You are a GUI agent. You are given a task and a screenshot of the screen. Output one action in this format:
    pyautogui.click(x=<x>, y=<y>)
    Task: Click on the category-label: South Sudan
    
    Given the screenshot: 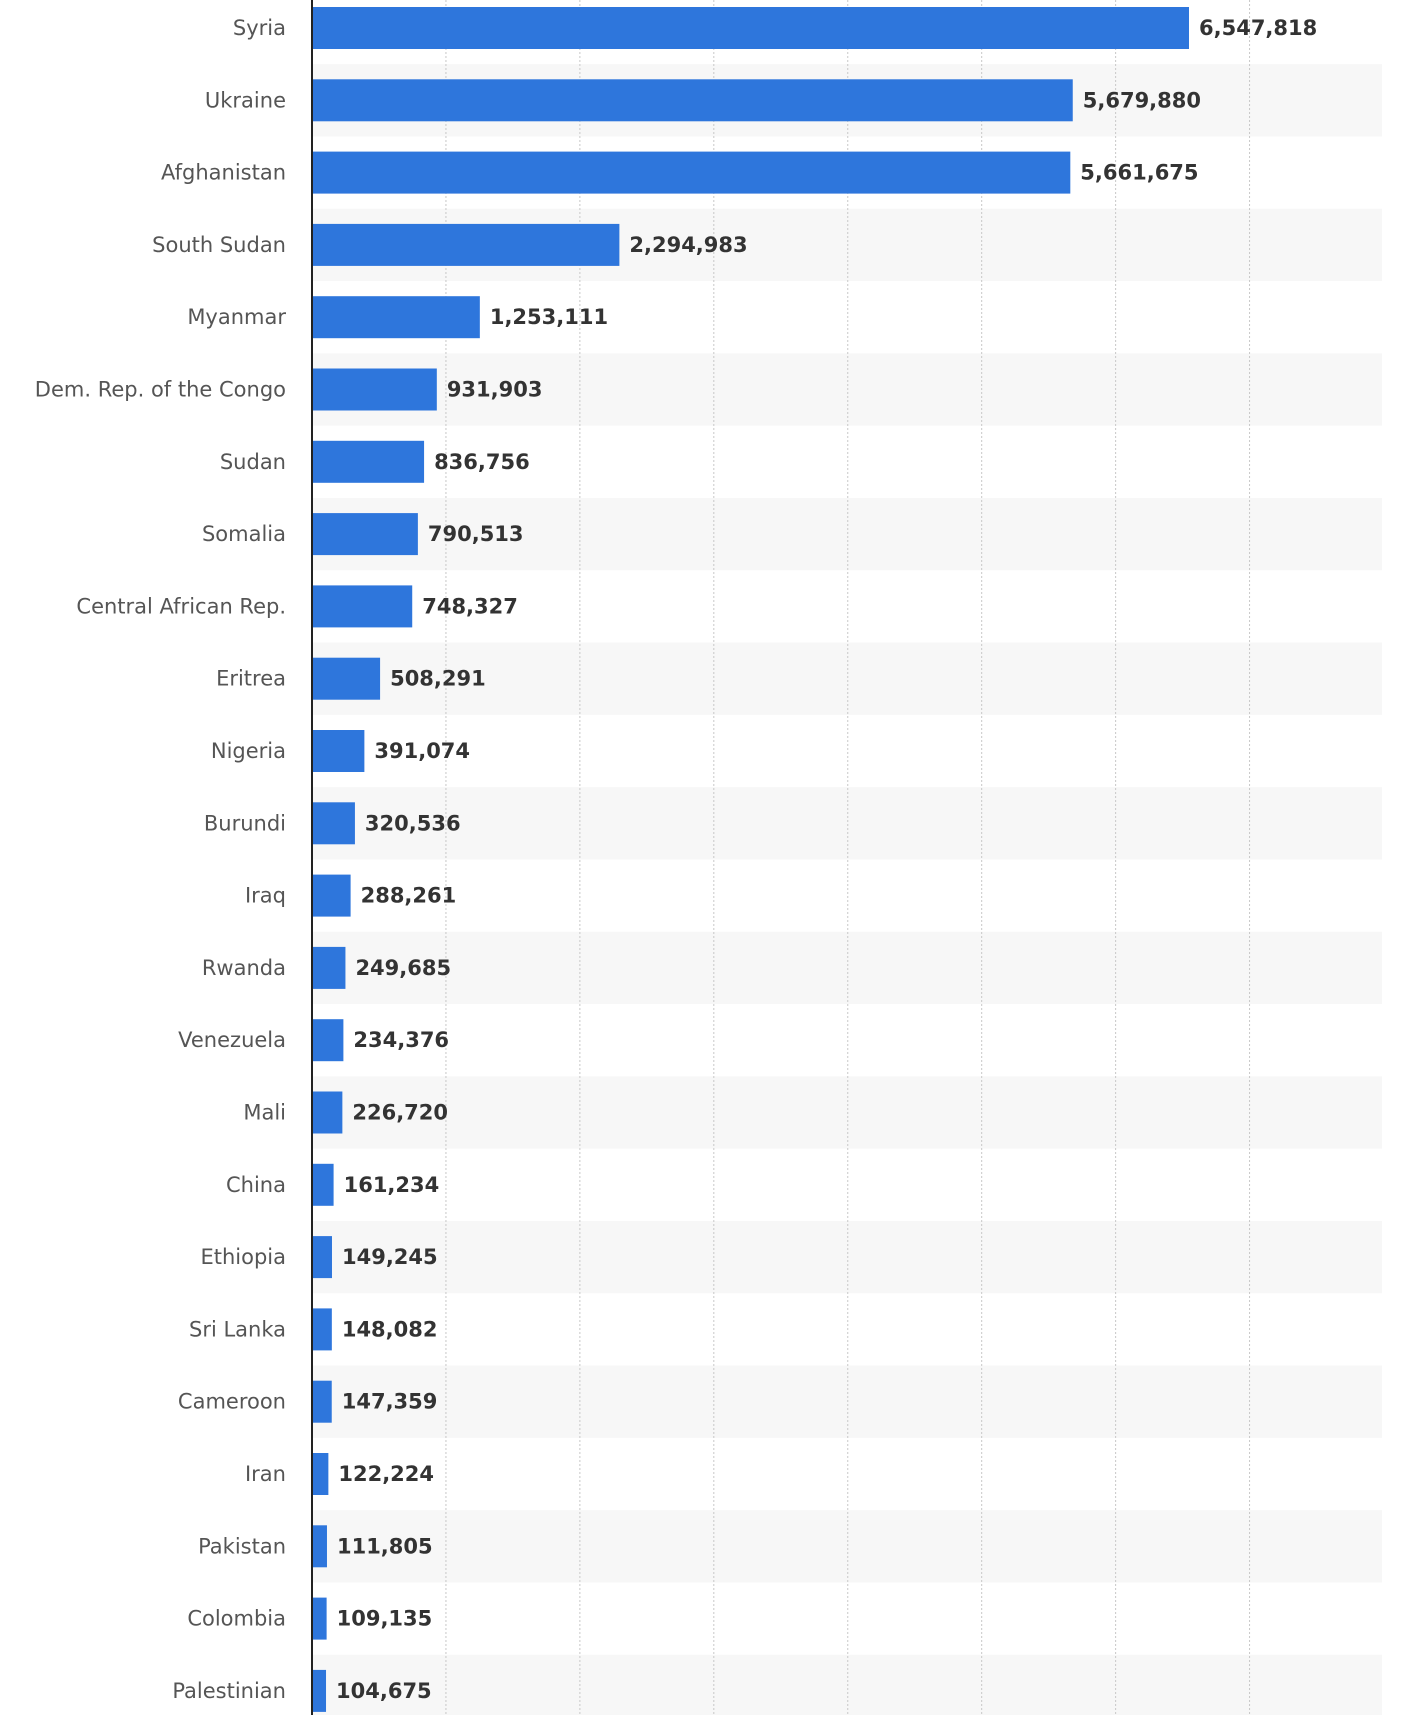 What is the action you would take?
    pyautogui.click(x=219, y=245)
    